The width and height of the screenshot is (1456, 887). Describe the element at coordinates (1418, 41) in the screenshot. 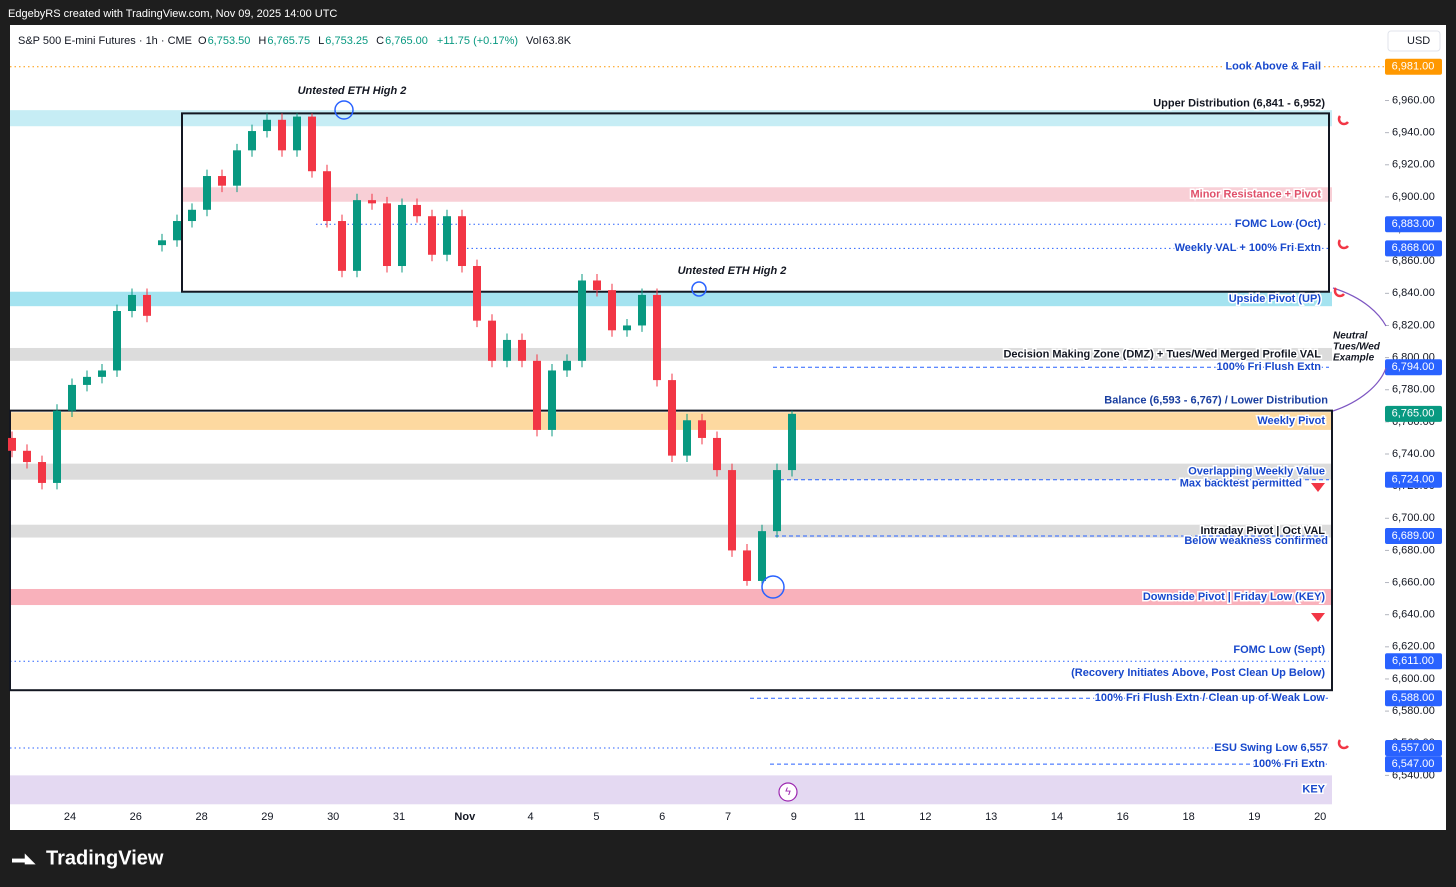

I see `currency: USD` at that location.